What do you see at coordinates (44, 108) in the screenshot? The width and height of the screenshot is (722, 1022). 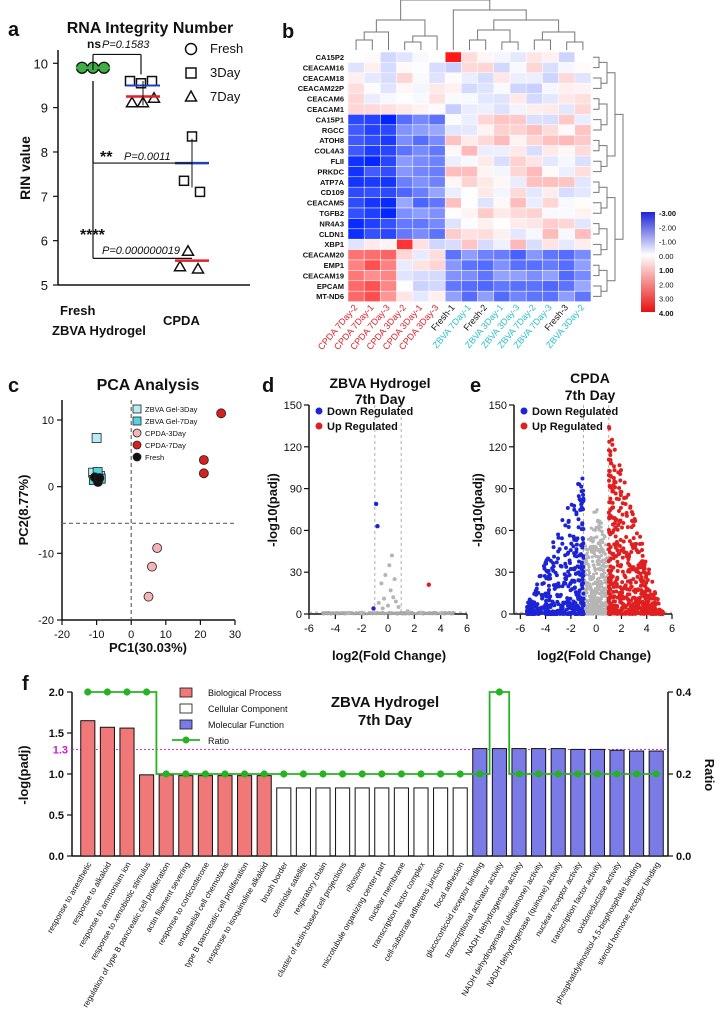 I see `panel-a-ytick-label: 9` at bounding box center [44, 108].